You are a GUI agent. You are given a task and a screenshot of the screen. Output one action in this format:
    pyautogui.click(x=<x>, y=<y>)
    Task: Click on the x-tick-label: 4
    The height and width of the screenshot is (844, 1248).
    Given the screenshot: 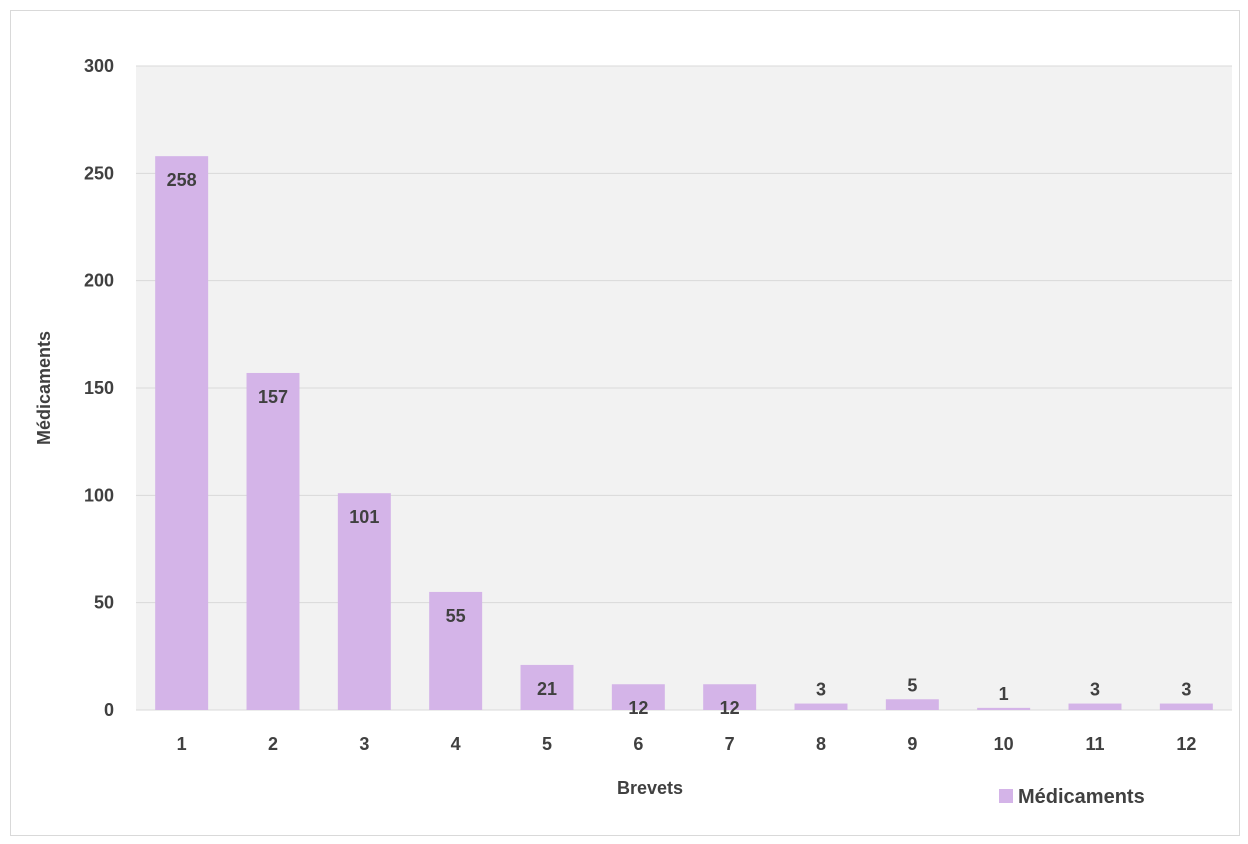 What is the action you would take?
    pyautogui.click(x=456, y=744)
    